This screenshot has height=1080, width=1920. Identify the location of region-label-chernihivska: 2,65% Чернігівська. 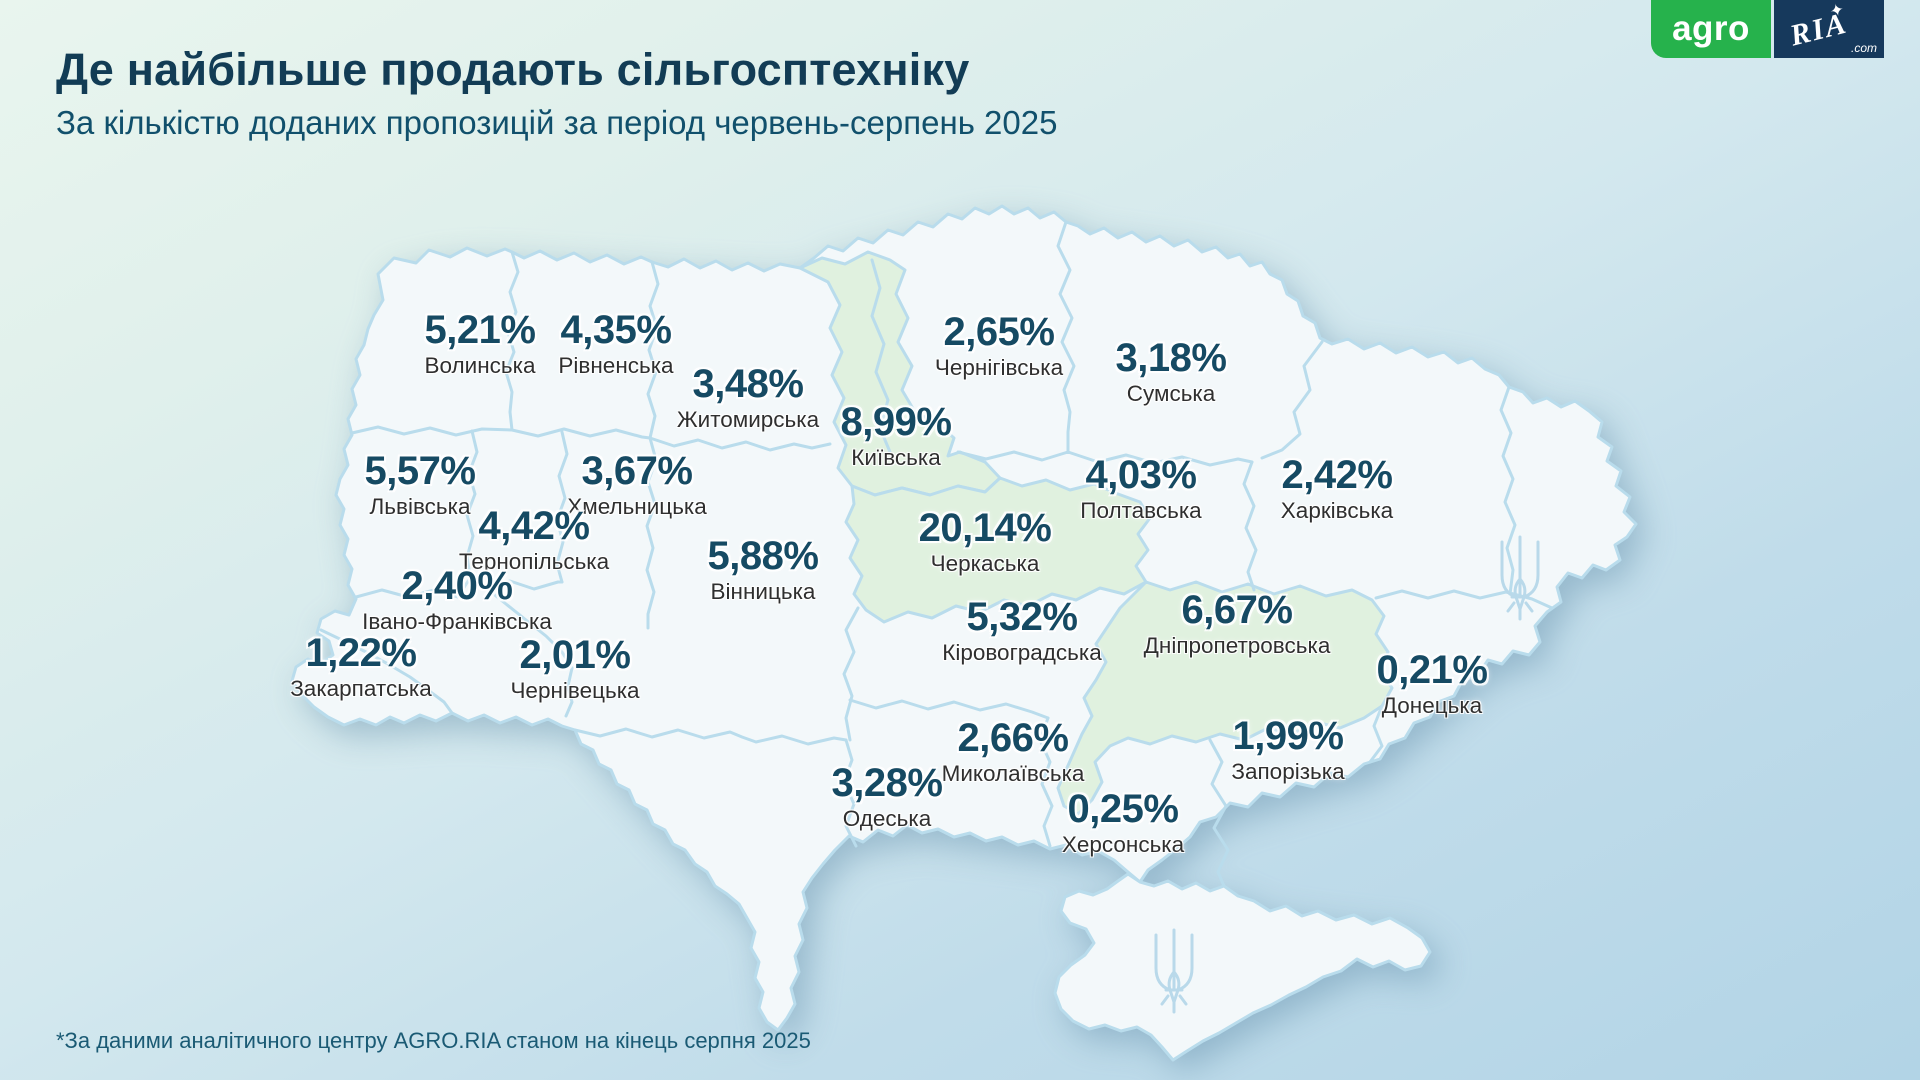
(999, 345).